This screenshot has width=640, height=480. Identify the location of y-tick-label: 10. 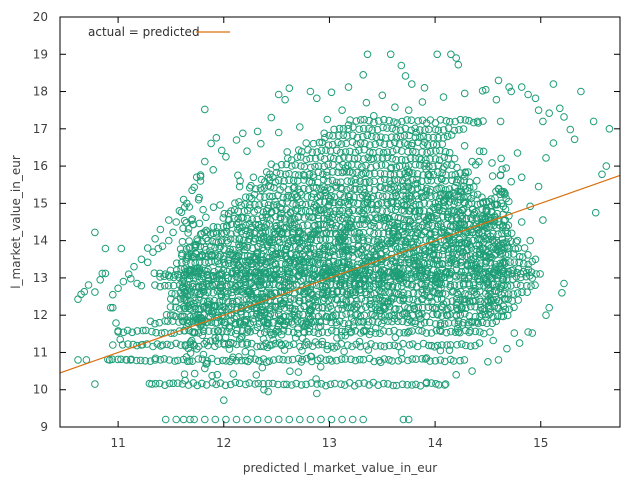
(40, 390).